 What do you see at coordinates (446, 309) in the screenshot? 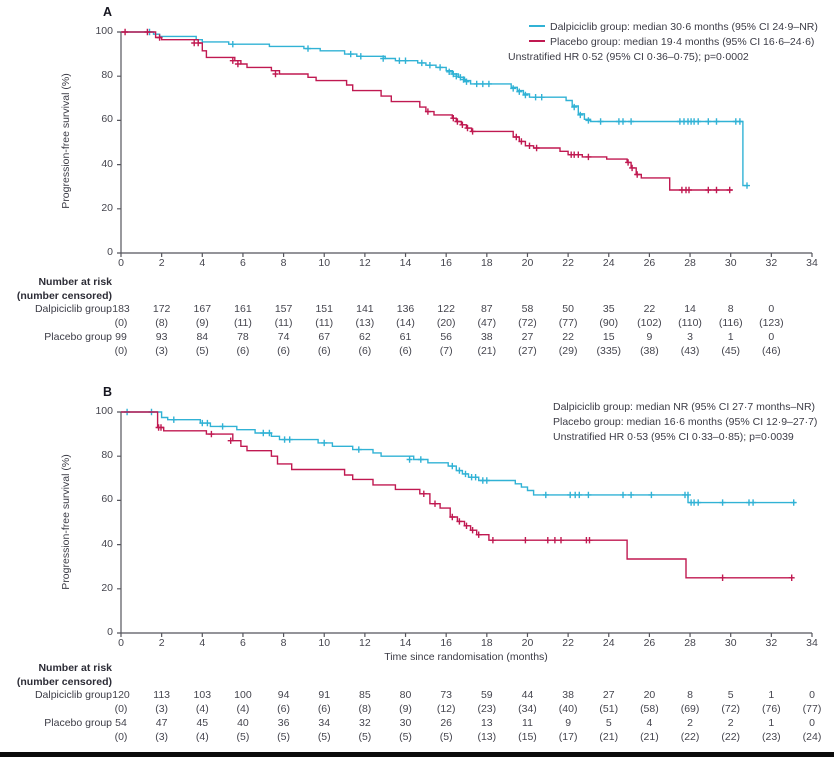
I see `risk-at-risk-value: 122` at bounding box center [446, 309].